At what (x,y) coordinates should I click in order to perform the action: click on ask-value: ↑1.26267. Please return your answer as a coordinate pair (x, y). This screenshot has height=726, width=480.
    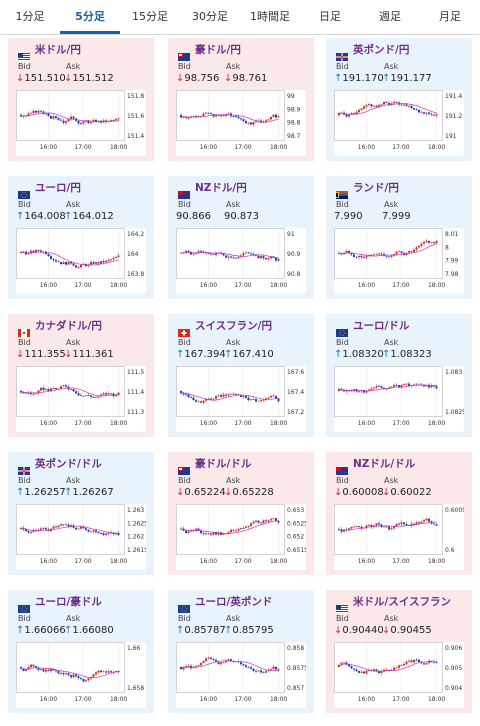
    Looking at the image, I should click on (89, 492).